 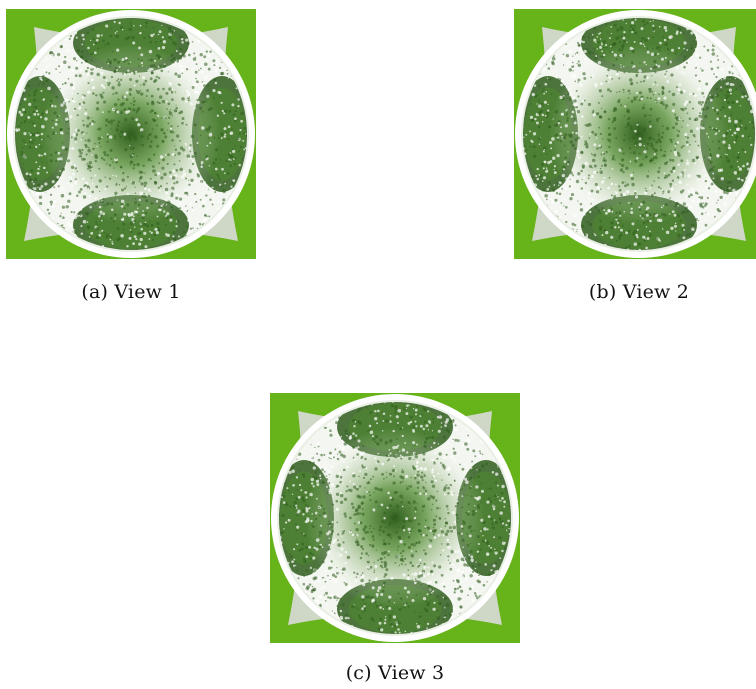 I want to click on figure-panel-c: (c) View 3, so click(x=395, y=538).